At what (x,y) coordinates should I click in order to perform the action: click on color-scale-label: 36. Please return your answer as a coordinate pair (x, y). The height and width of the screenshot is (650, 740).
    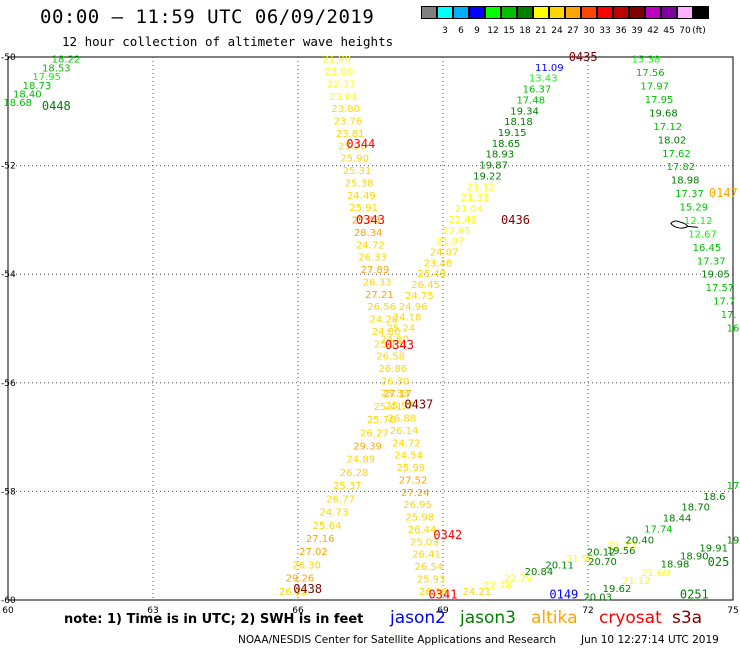
    Looking at the image, I should click on (621, 31).